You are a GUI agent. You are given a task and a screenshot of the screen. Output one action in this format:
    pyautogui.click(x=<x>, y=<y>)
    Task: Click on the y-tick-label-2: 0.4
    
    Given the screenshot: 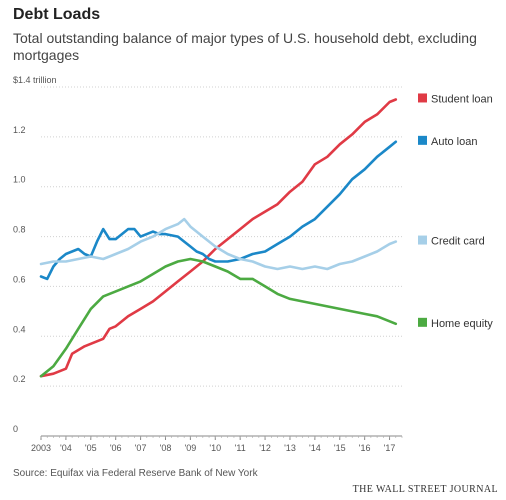 What is the action you would take?
    pyautogui.click(x=19, y=329)
    